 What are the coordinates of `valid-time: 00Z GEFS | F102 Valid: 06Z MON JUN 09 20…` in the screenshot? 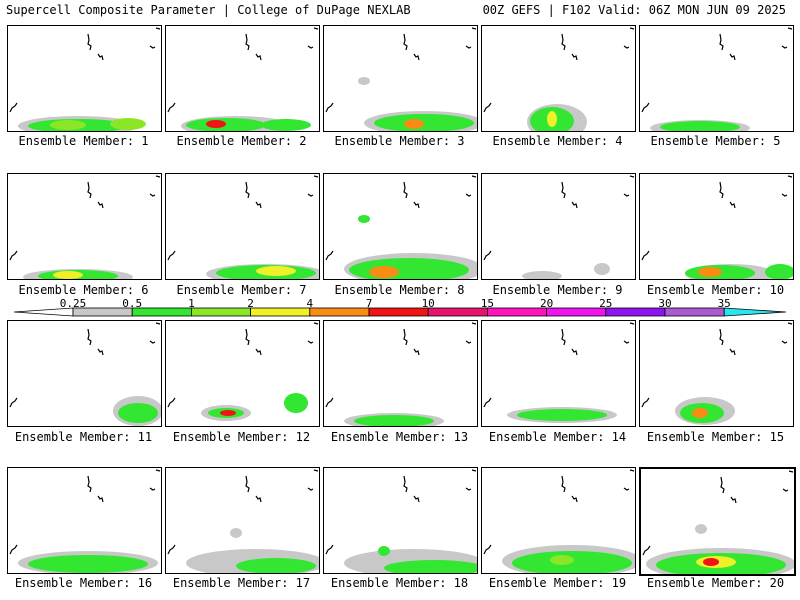 It's located at (634, 10).